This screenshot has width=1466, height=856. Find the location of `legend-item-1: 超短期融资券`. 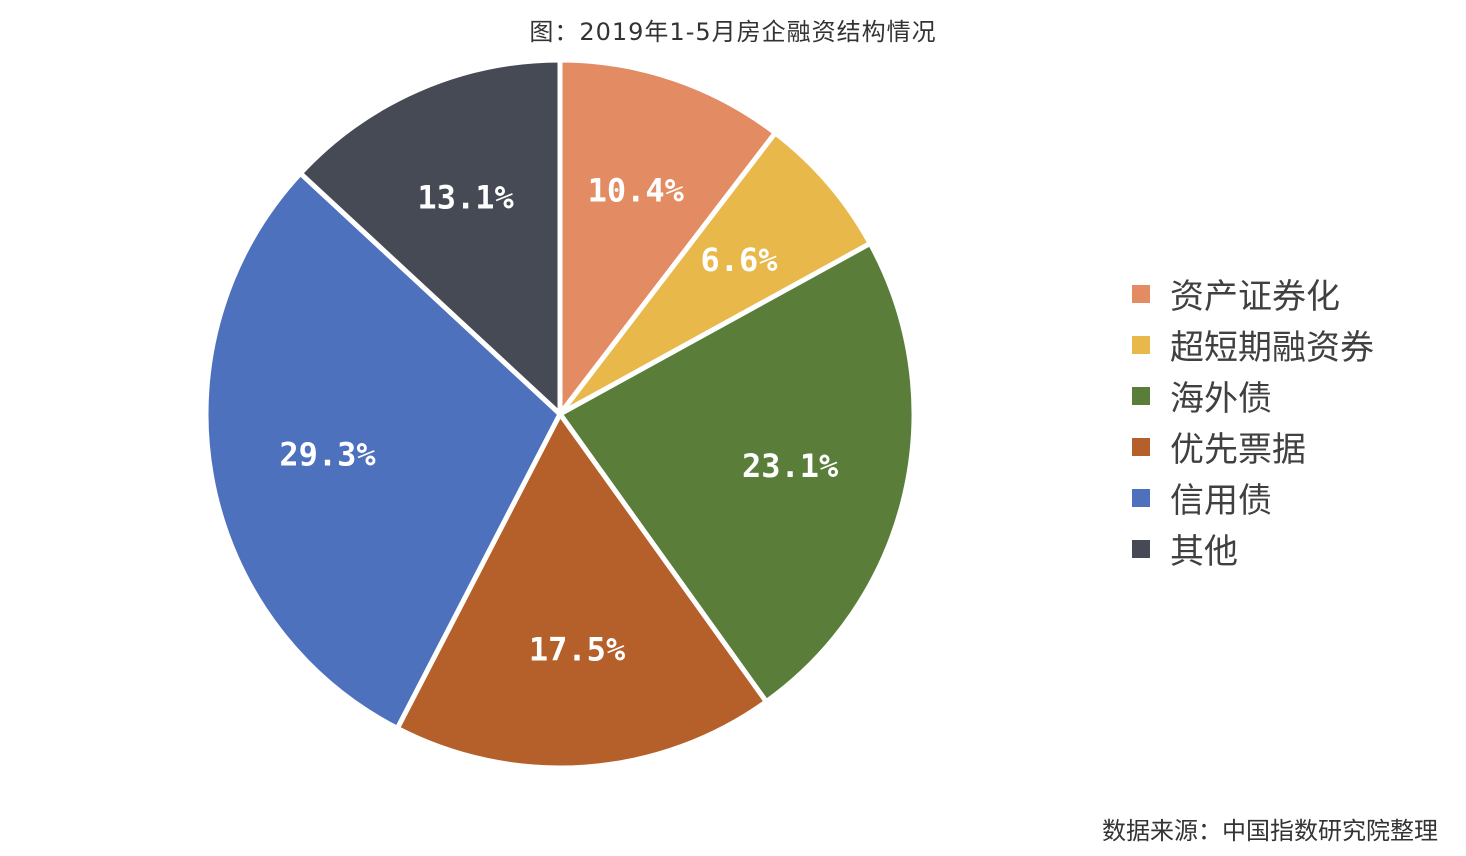

legend-item-1: 超短期融资券 is located at coordinates (1253, 344).